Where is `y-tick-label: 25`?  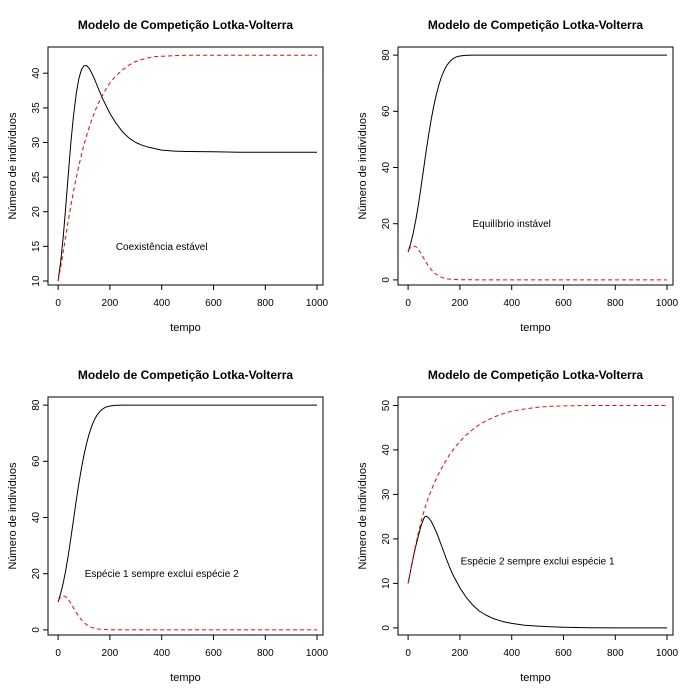
y-tick-label: 25 is located at coordinates (36, 177).